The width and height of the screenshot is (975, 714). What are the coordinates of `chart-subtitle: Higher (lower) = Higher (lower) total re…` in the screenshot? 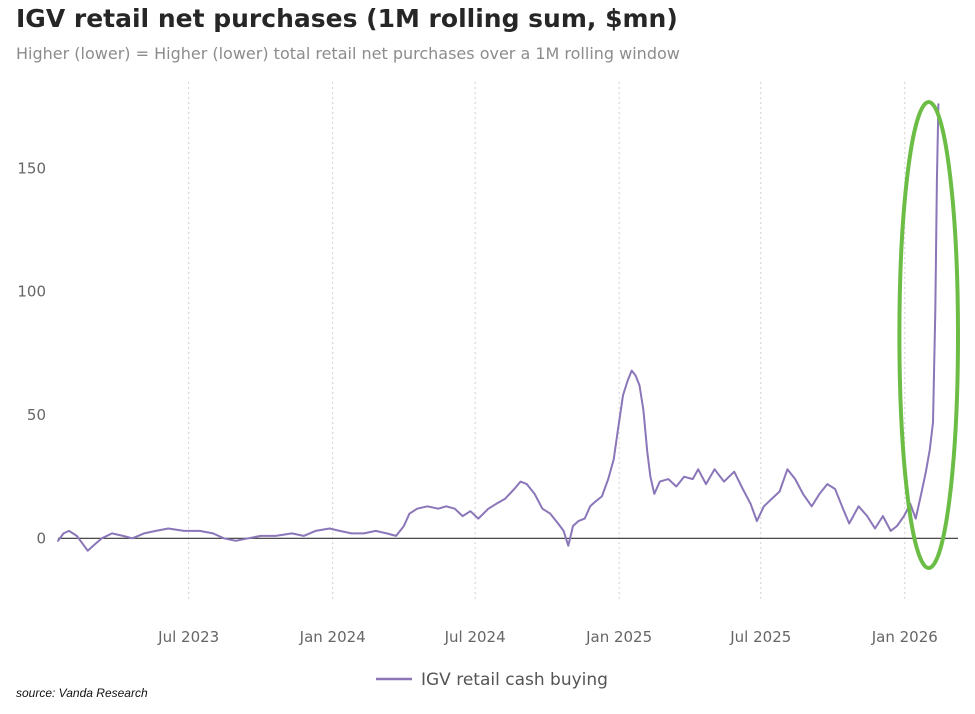 It's located at (348, 53).